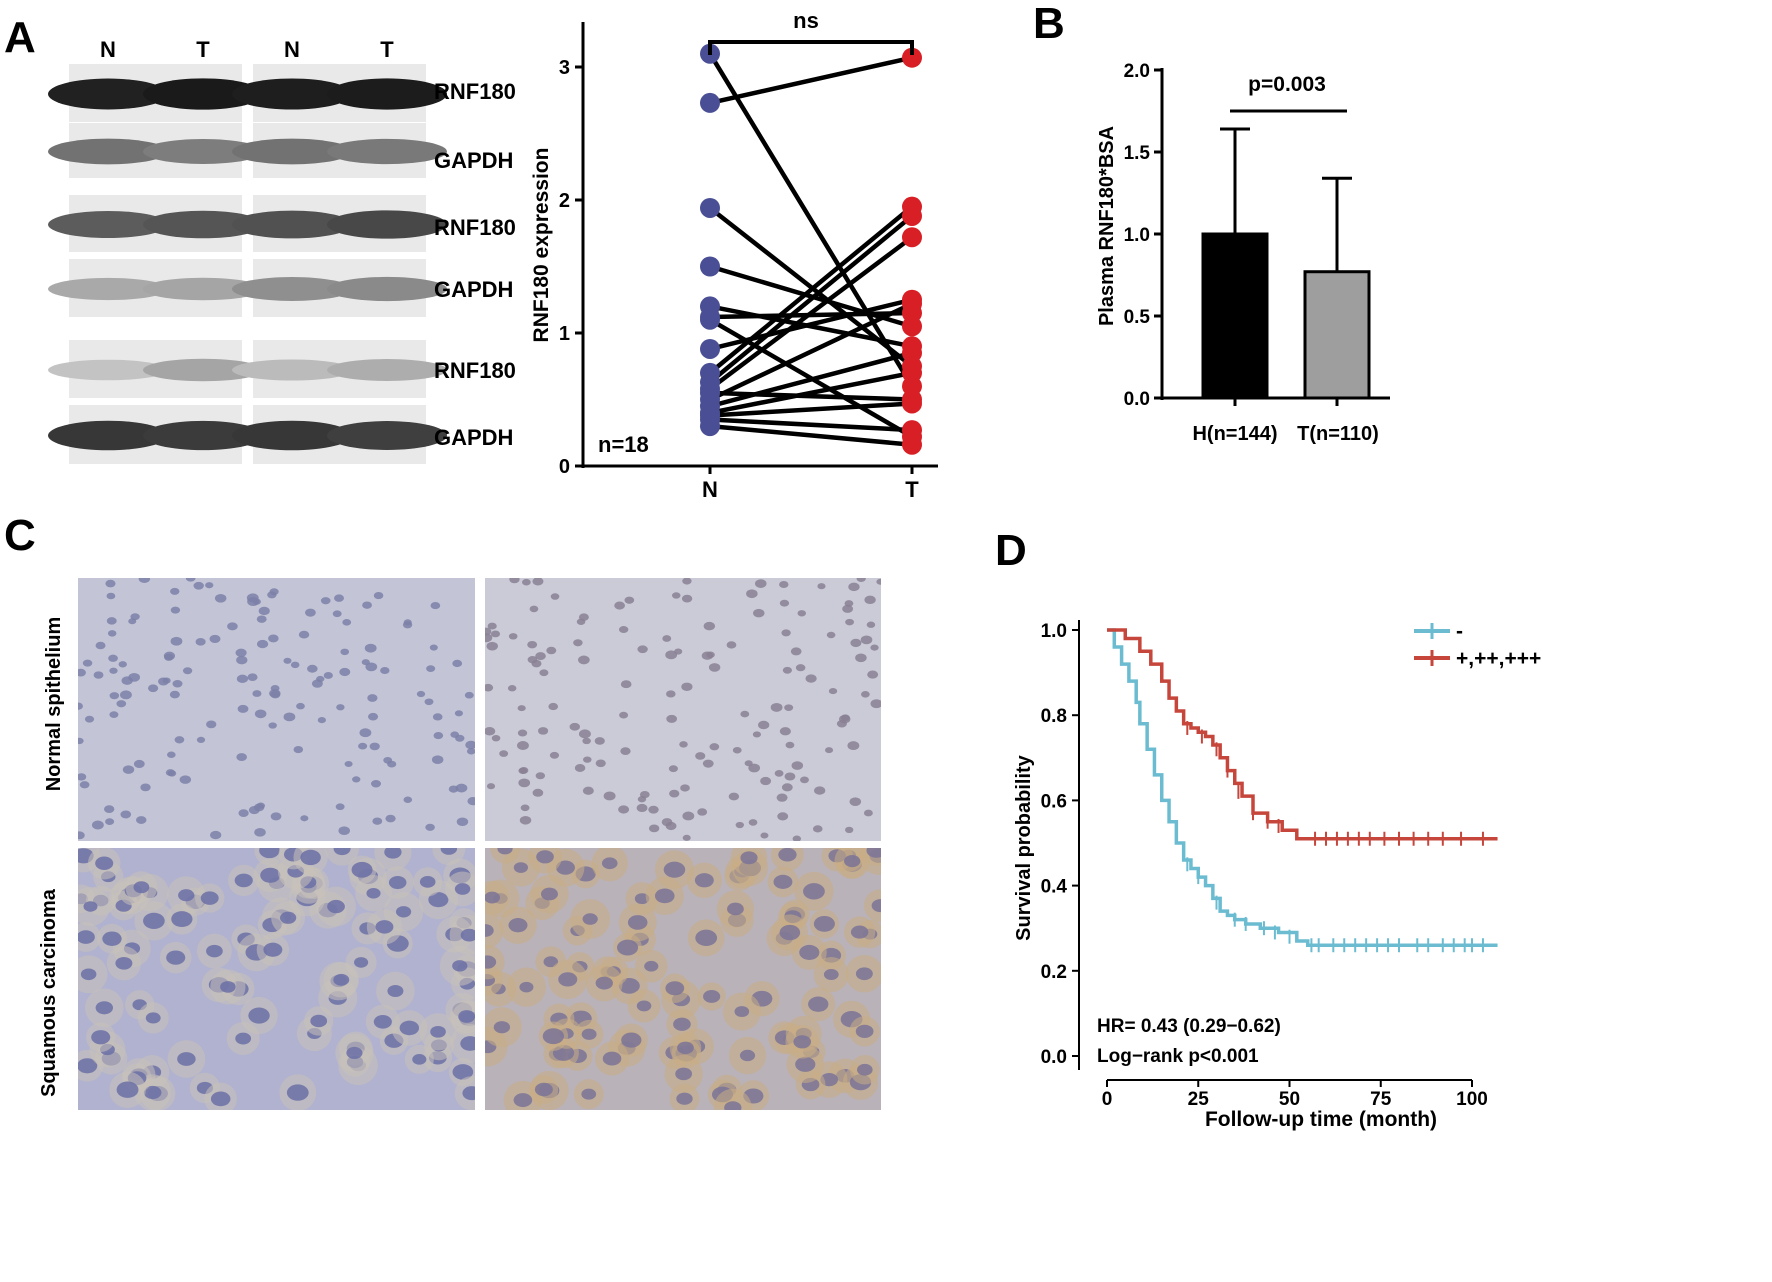 The height and width of the screenshot is (1282, 1772). I want to click on panel-letter-a: A, so click(20, 37).